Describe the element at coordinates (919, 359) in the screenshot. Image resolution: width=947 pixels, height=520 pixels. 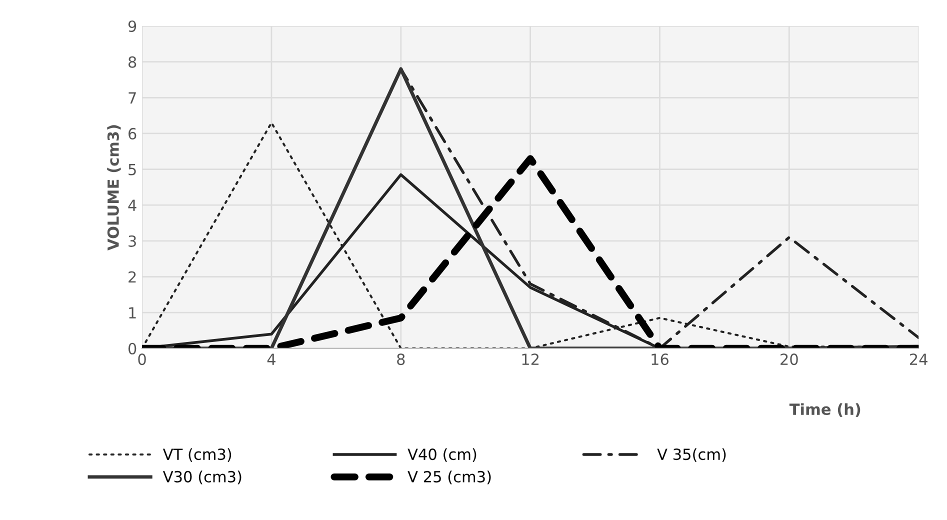
I see `x-tick-label: 24` at that location.